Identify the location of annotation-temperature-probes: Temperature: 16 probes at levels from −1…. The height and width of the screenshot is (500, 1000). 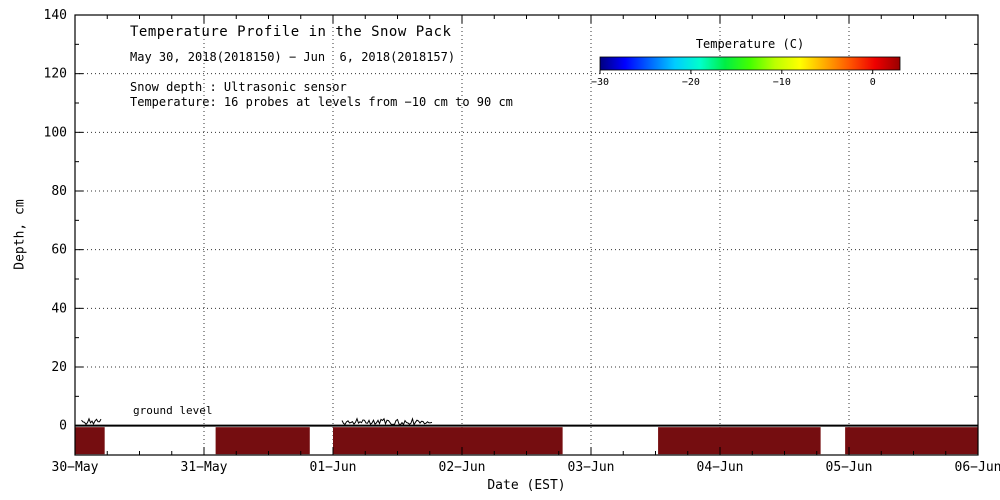
(321, 102).